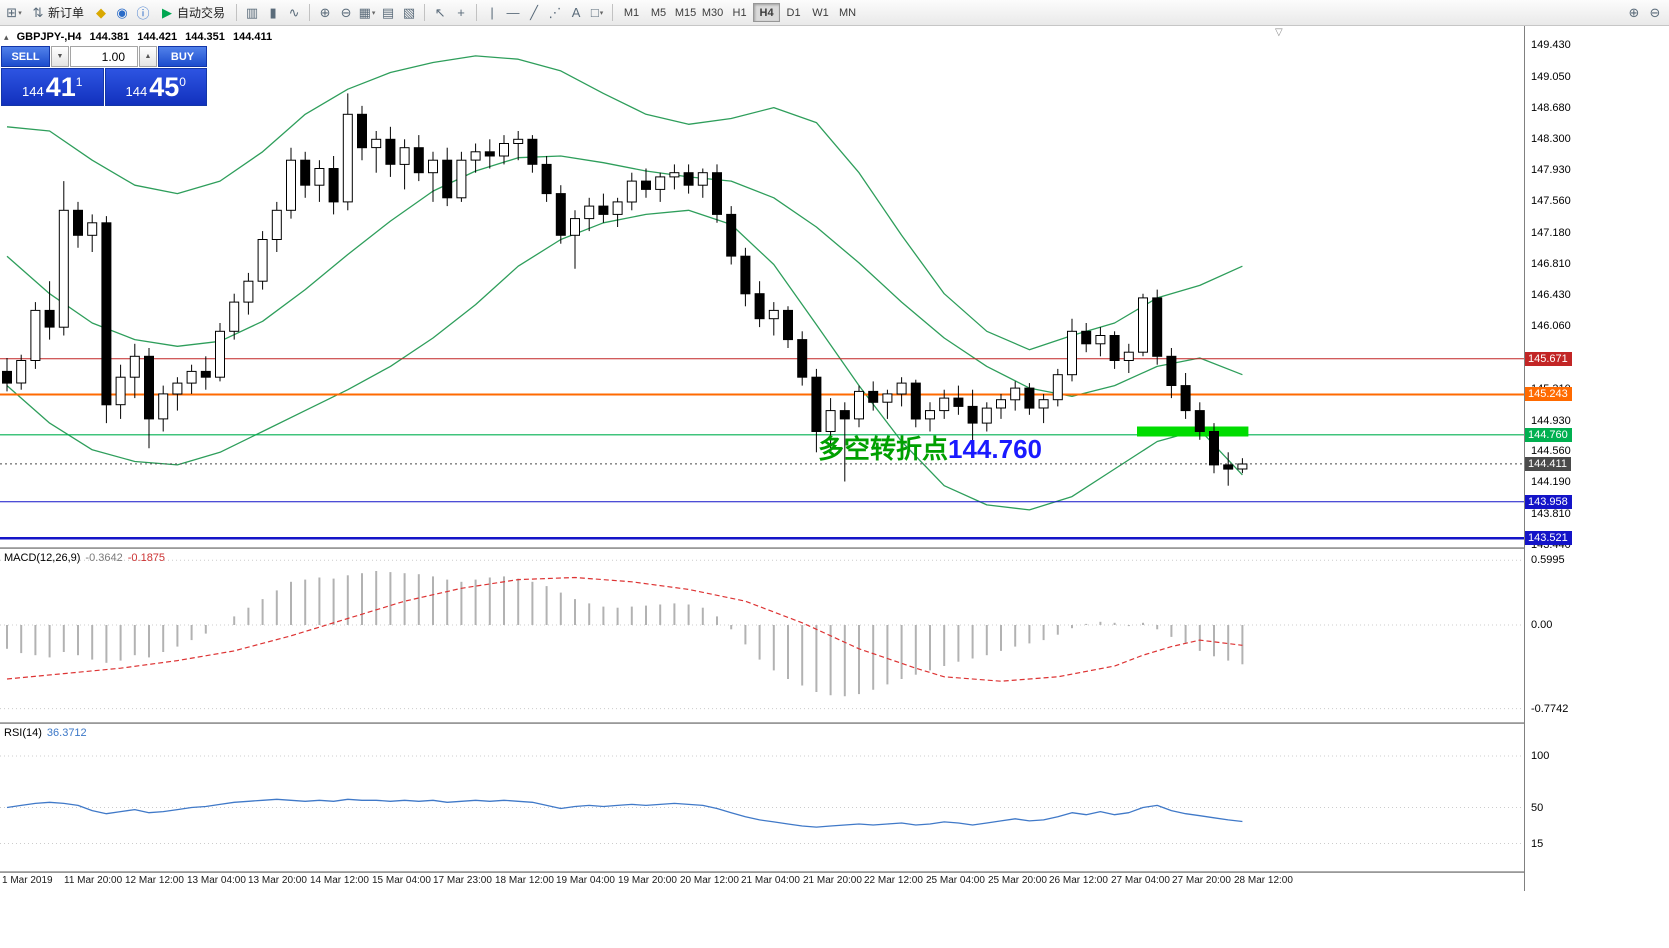 Image resolution: width=1669 pixels, height=948 pixels. Describe the element at coordinates (440, 12) in the screenshot. I see `cursor-icon: ↖` at that location.